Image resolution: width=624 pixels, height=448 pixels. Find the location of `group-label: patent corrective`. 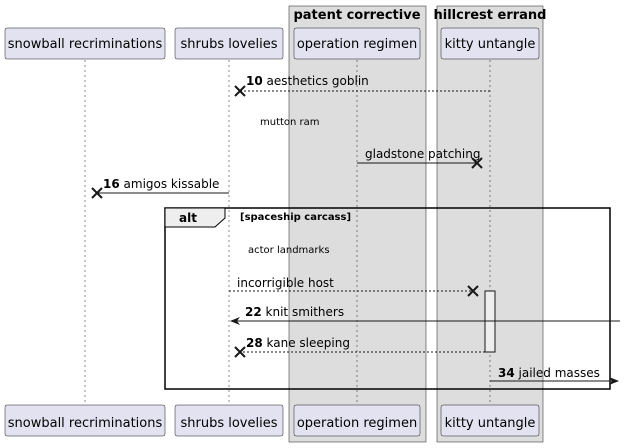

group-label: patent corrective is located at coordinates (356, 15).